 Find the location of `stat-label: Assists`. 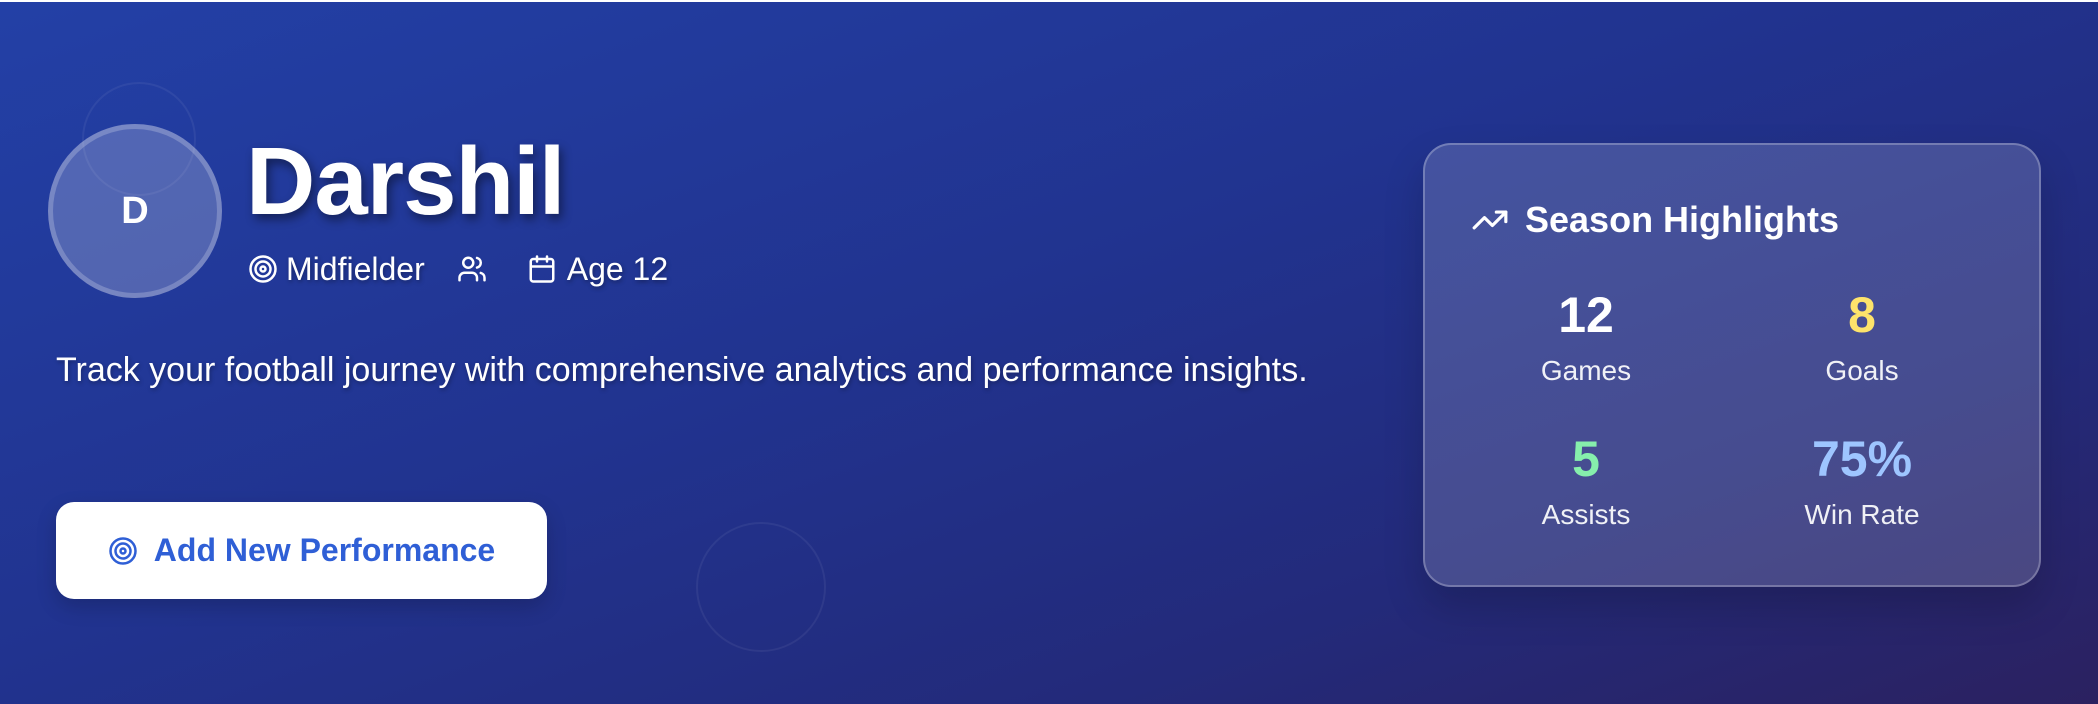

stat-label: Assists is located at coordinates (1586, 514).